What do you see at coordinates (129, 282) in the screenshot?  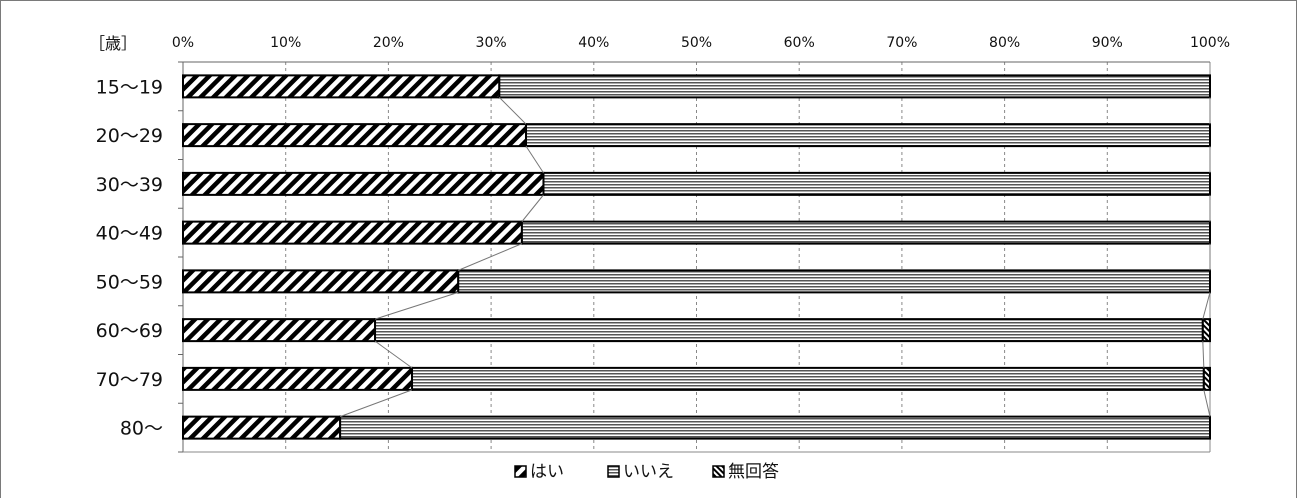 I see `category-label: 50～59` at bounding box center [129, 282].